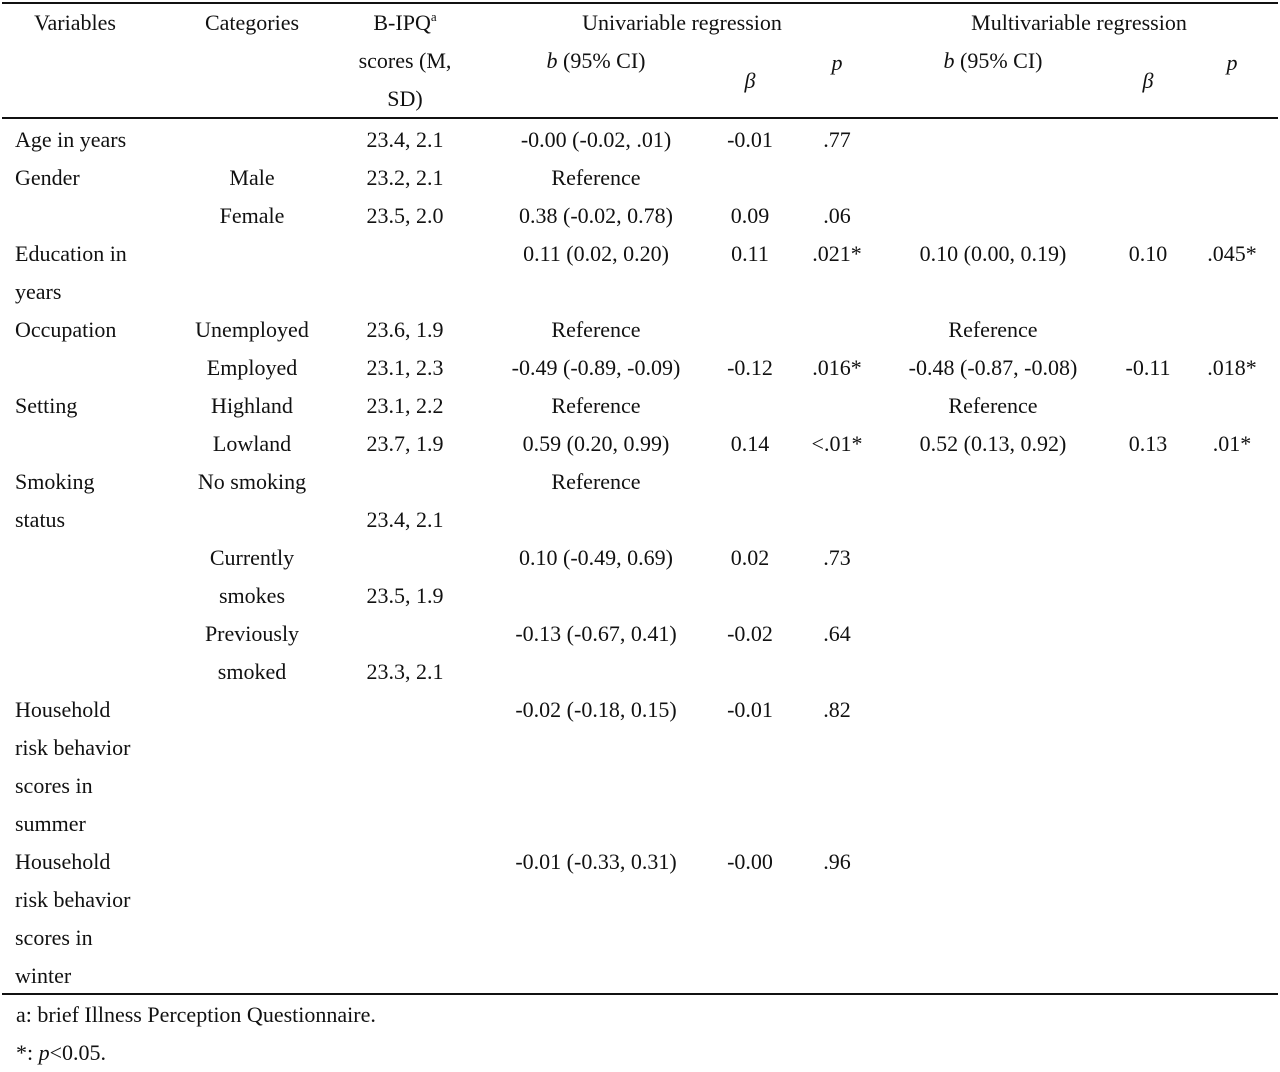  Describe the element at coordinates (596, 633) in the screenshot. I see `row-uni-b: -0.13 (-0.67, 0.41)` at that location.